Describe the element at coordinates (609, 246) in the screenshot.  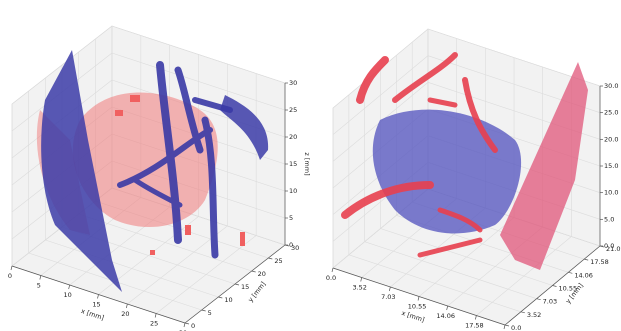
I see `z-tick-label: 0.0` at that location.